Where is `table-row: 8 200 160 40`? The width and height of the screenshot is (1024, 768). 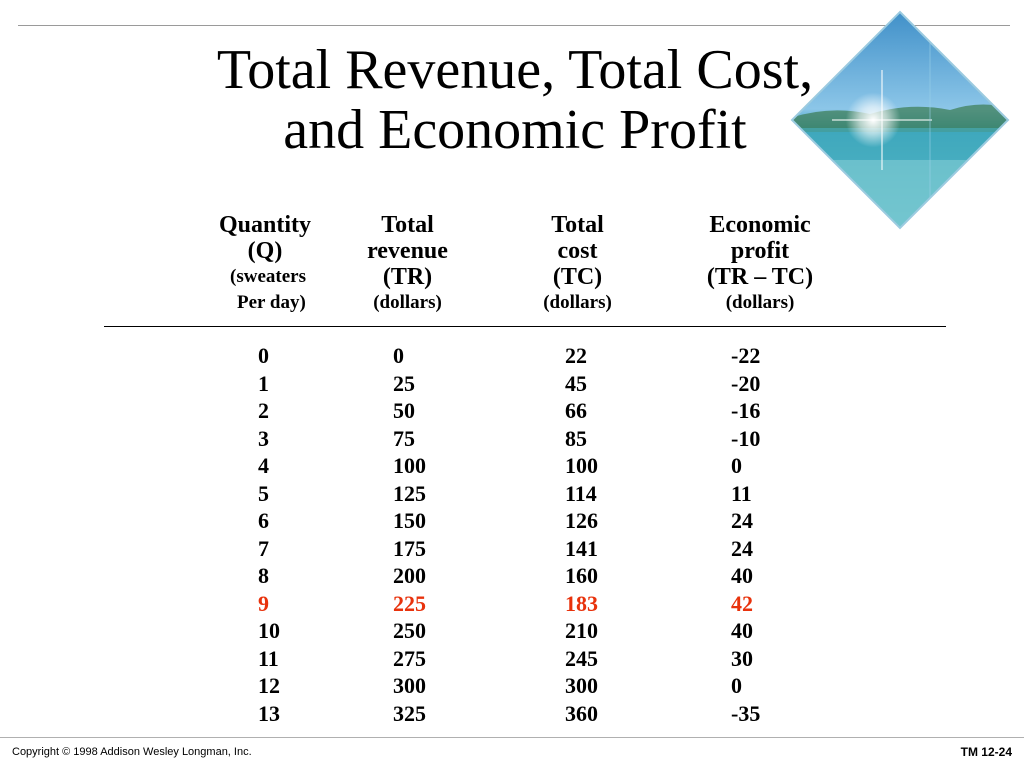
table-row: 8 200 160 40 is located at coordinates (512, 576).